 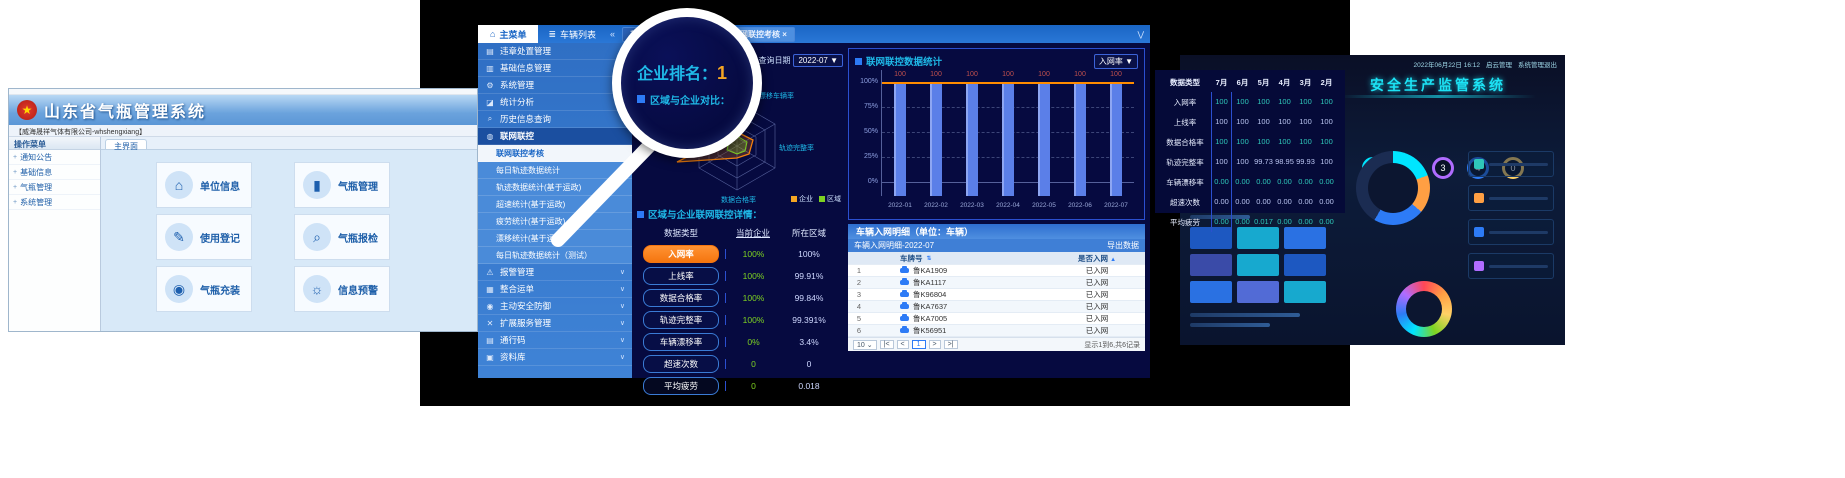 I want to click on radar-label-drift: 漂移车辆率, so click(x=776, y=95).